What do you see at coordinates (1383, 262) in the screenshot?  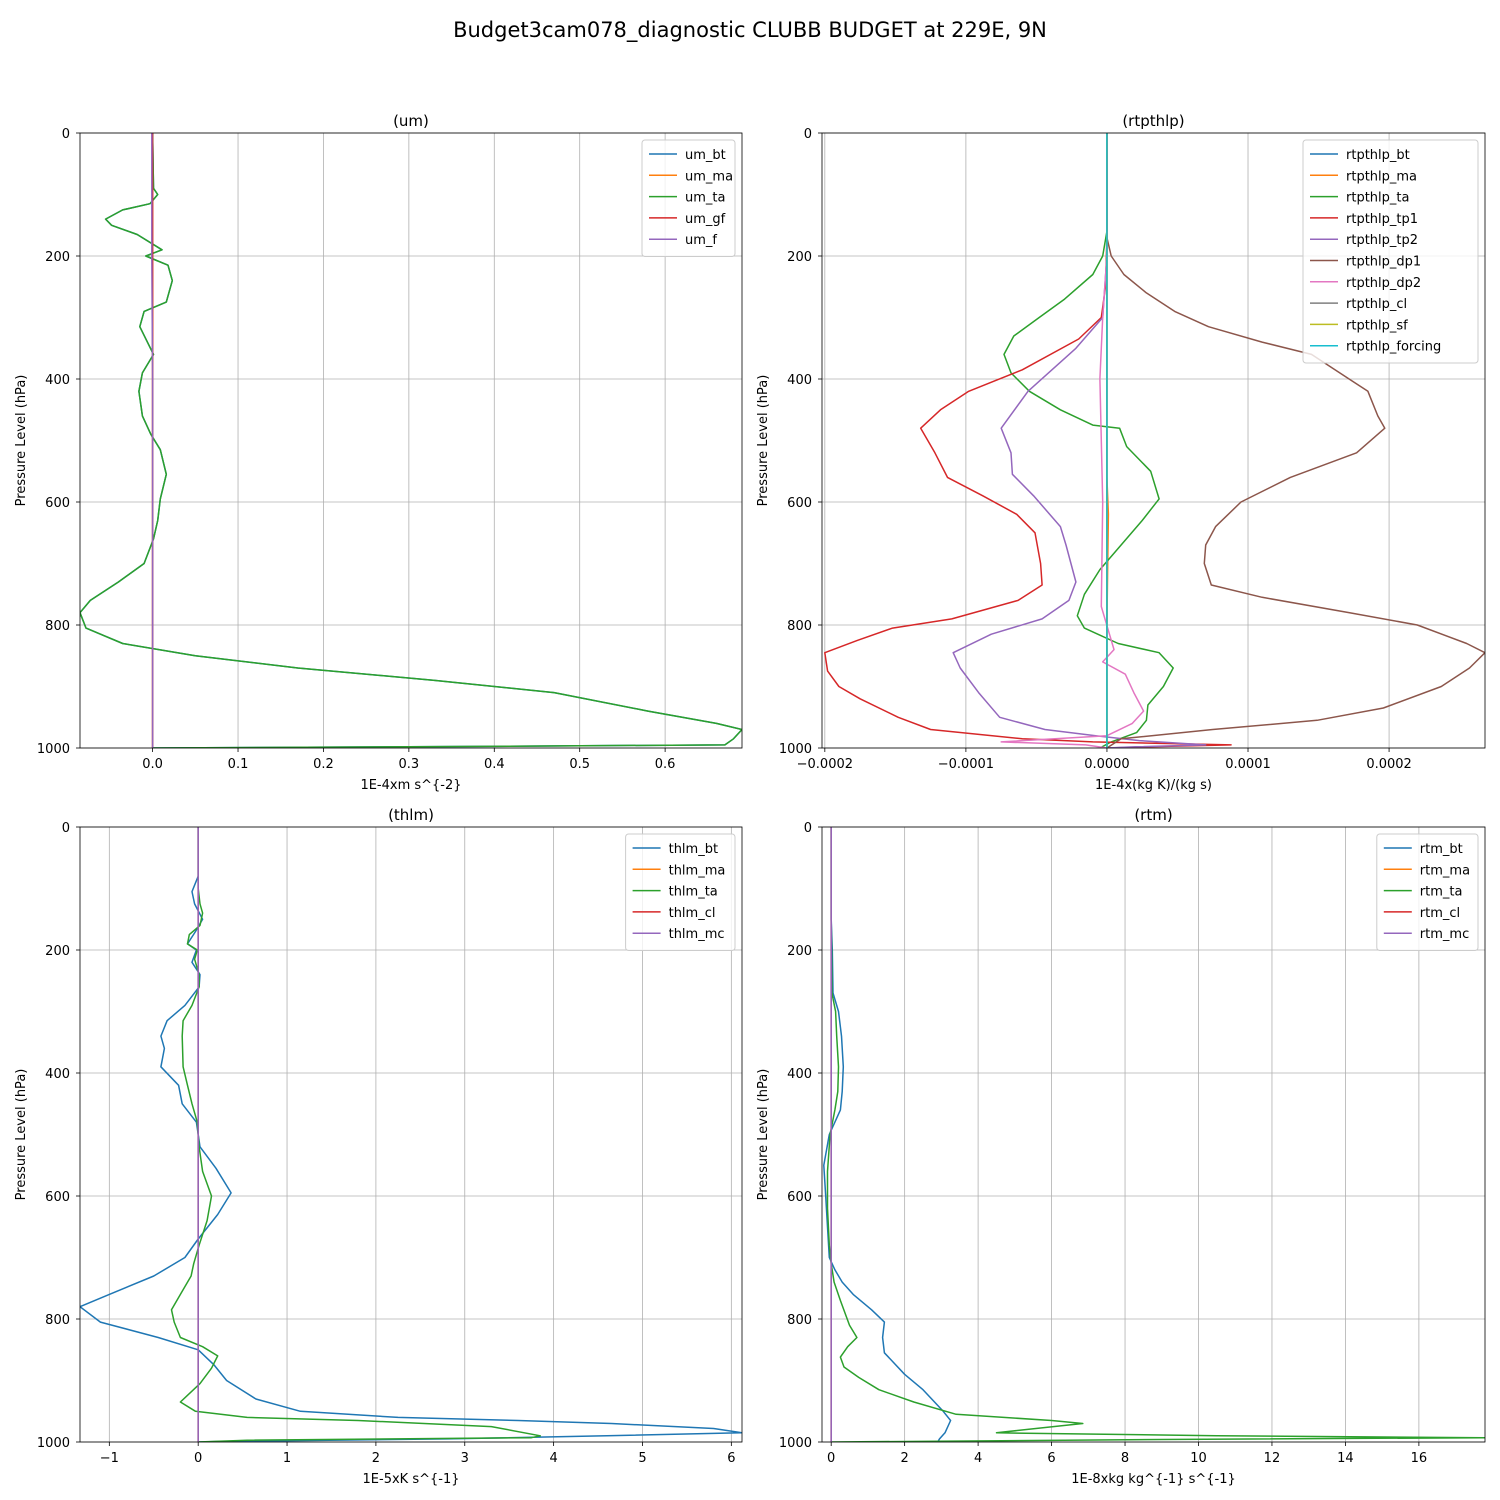 I see `legend-entry: rtpthlp_dp1` at bounding box center [1383, 262].